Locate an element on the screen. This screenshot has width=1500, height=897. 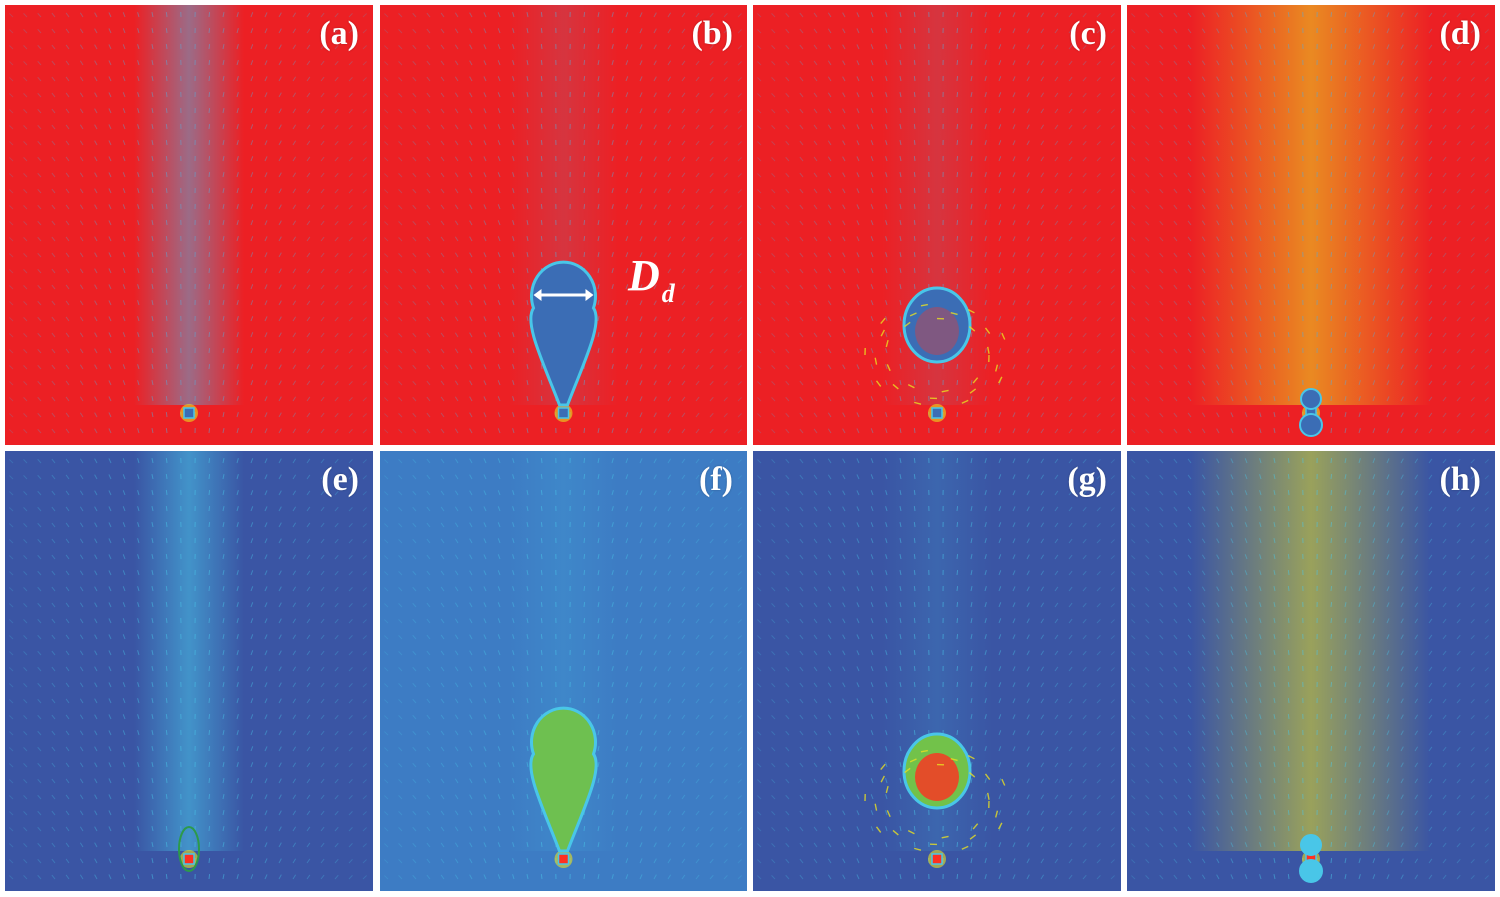
panel-e-field is located at coordinates (189, 671).